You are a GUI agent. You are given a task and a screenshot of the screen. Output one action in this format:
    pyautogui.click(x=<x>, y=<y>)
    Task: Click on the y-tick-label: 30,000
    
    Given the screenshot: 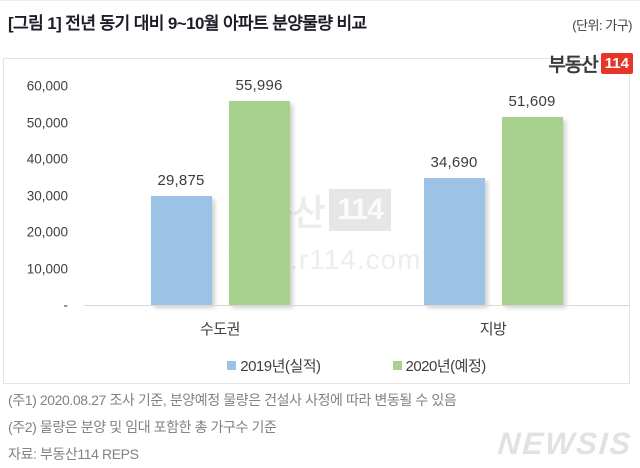 What is the action you would take?
    pyautogui.click(x=47, y=195)
    